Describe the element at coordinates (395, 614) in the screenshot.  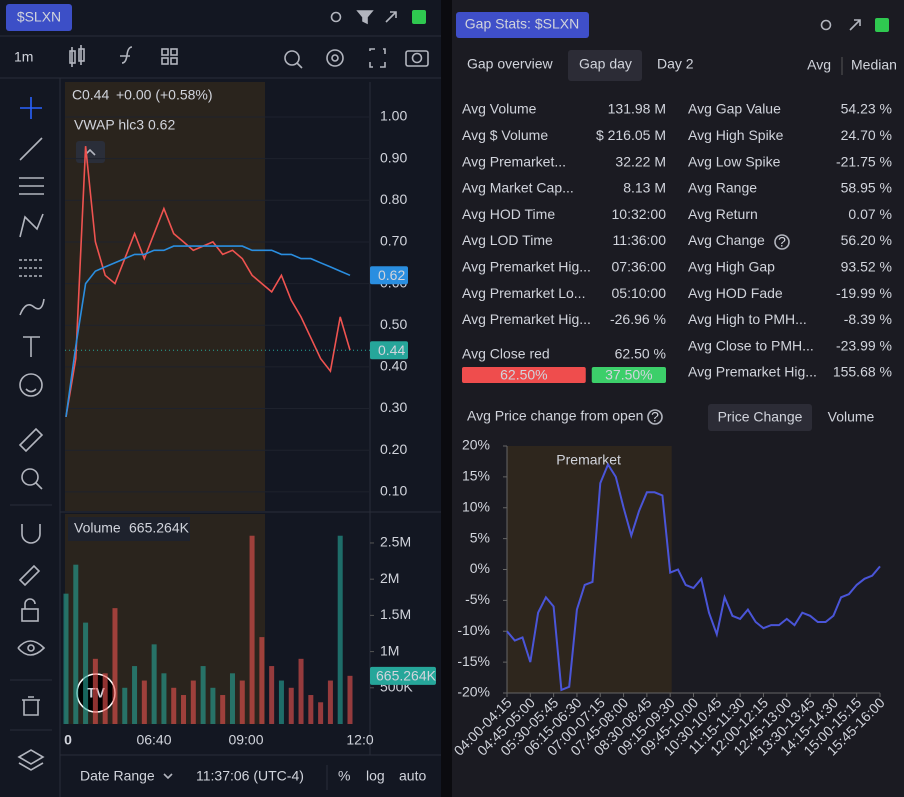
I see `y-tick-label: 1.5M` at that location.